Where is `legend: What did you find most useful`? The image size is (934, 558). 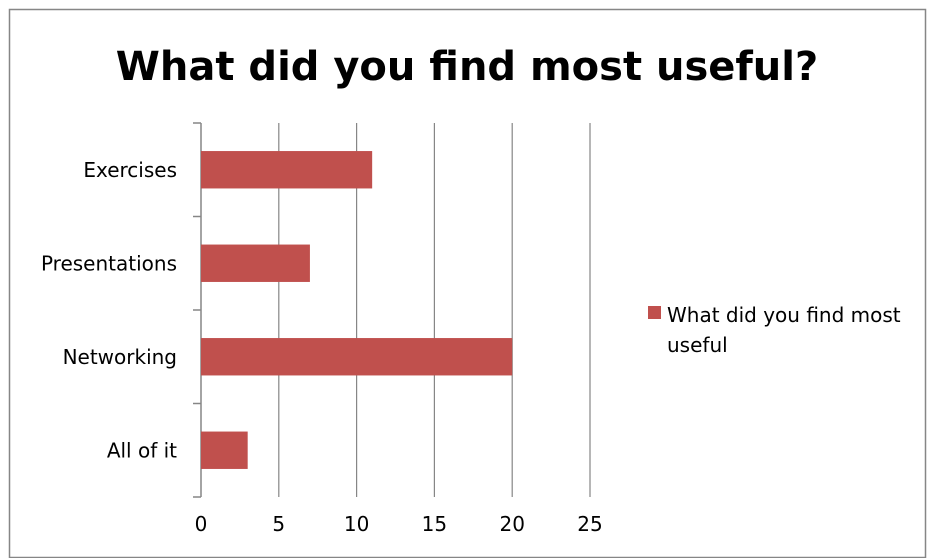
legend: What did you find most useful is located at coordinates (774, 330).